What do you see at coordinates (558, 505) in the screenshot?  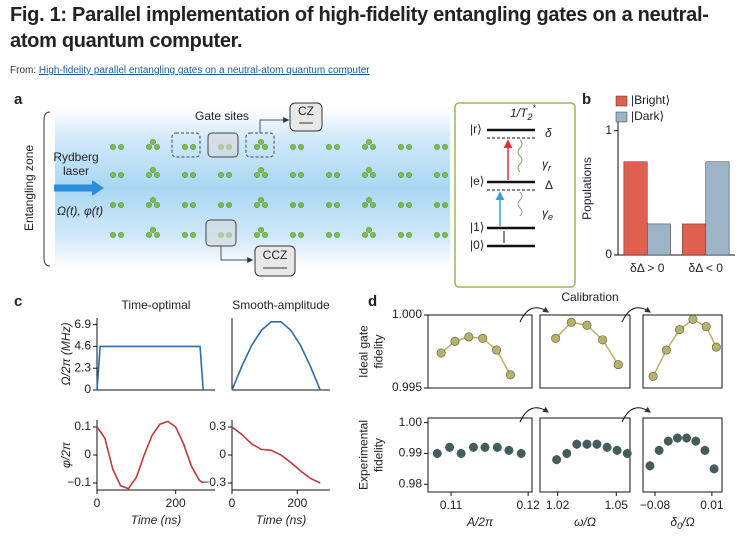 I see `x-tick-label: 1.02` at bounding box center [558, 505].